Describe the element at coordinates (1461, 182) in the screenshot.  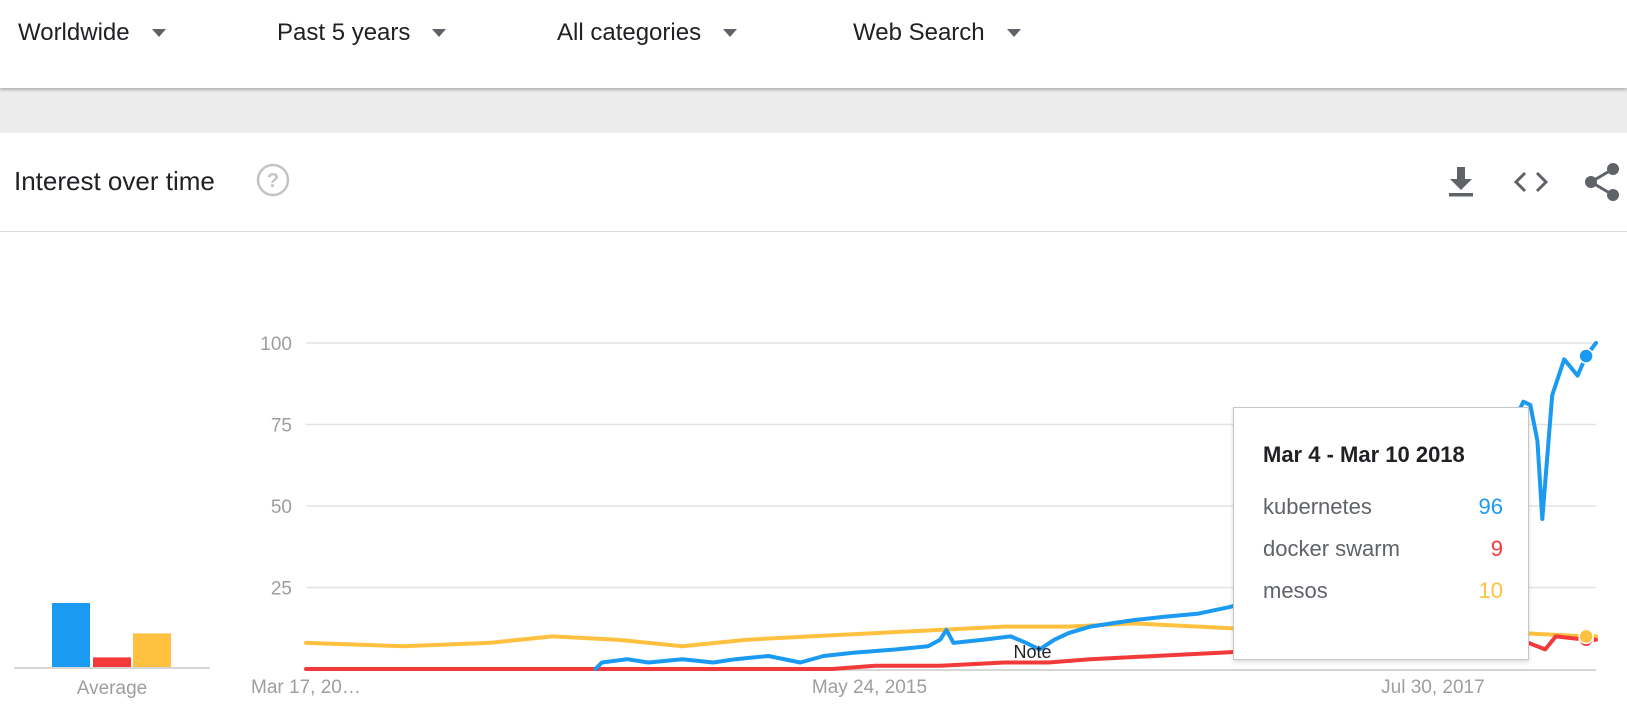
I see `download-icon` at that location.